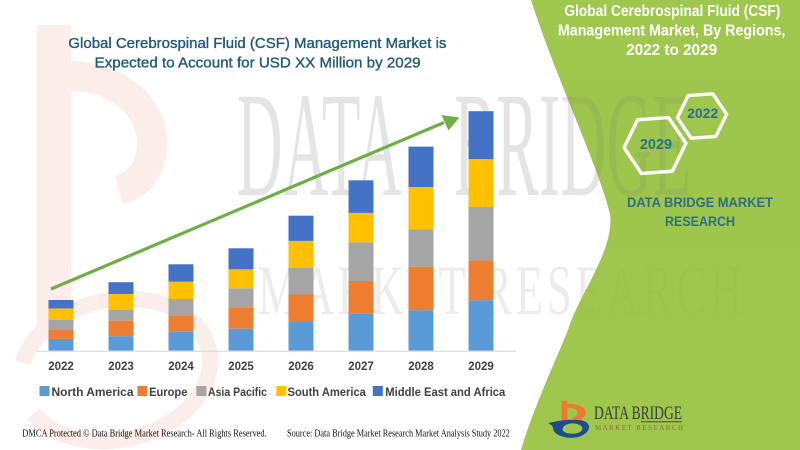 This screenshot has width=800, height=450. What do you see at coordinates (237, 392) in the screenshot?
I see `svg-text: Asia Pacific` at bounding box center [237, 392].